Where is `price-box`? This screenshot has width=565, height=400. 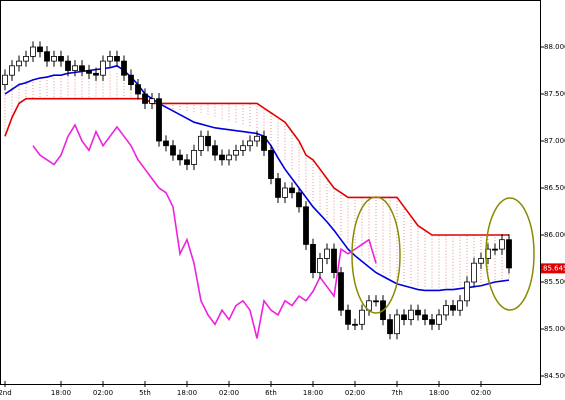
price-box is located at coordinates (553, 268).